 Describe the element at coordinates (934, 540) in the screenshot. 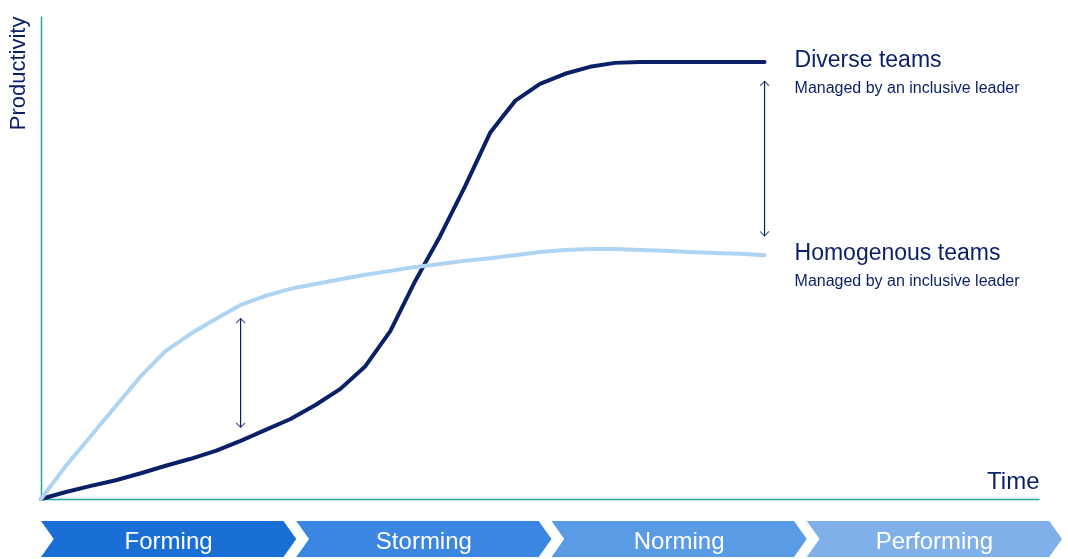

I see `text: Performing` at that location.